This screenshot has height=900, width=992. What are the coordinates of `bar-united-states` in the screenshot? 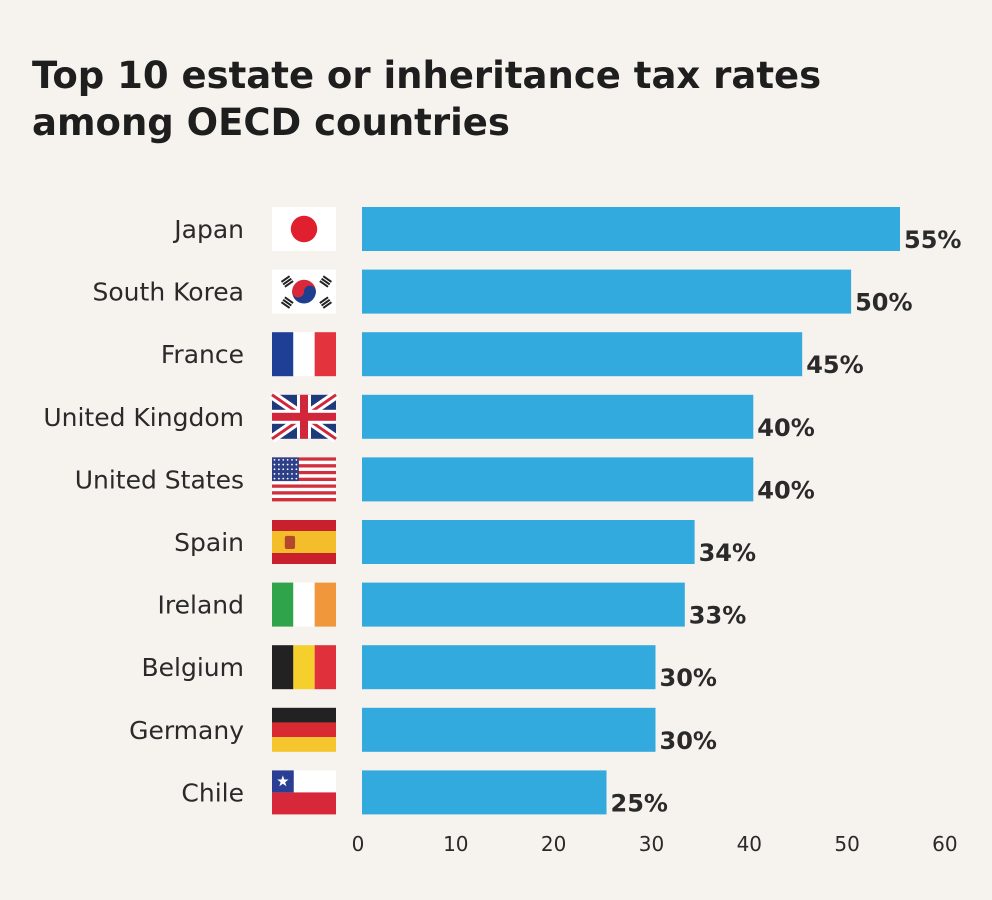 It's located at (558, 479).